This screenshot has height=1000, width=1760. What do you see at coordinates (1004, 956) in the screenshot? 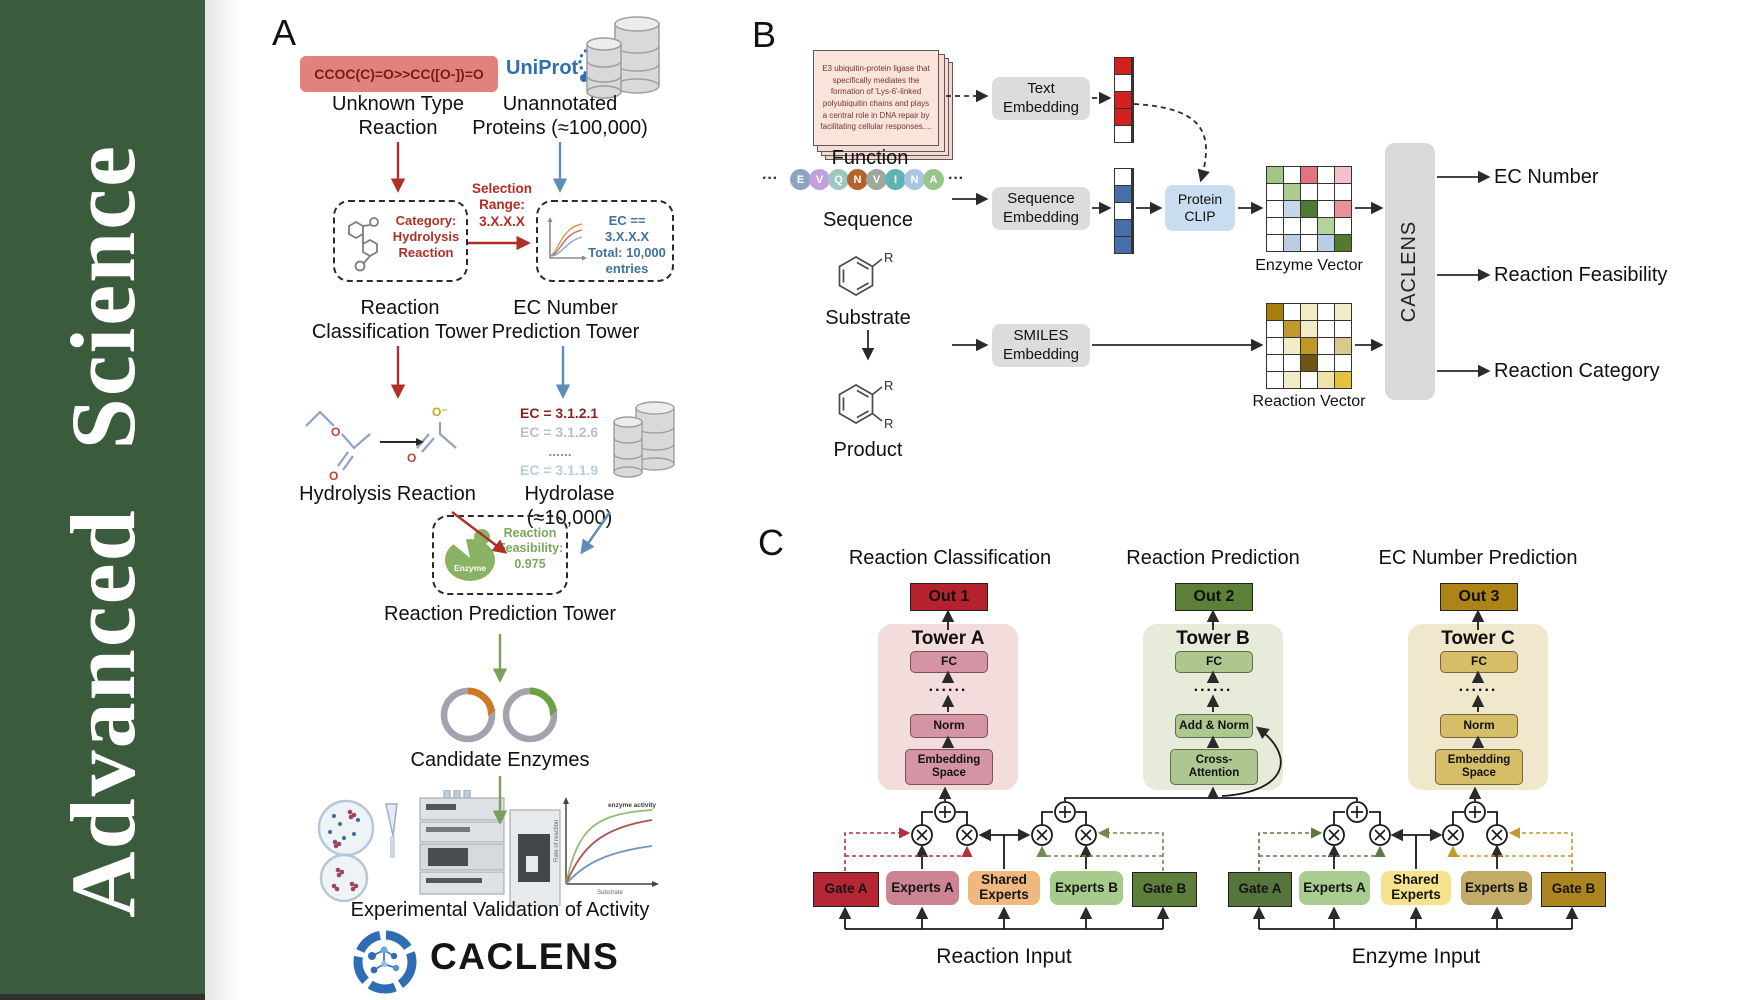
I see `reaction-input-label: Reaction Input` at bounding box center [1004, 956].